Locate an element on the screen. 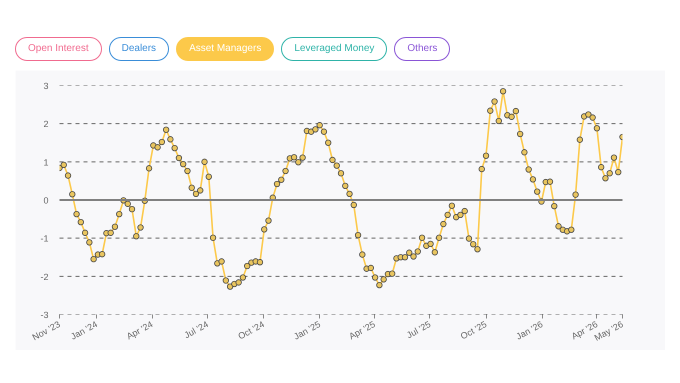 The width and height of the screenshot is (680, 383). x-tick-label: Apr '25 is located at coordinates (362, 330).